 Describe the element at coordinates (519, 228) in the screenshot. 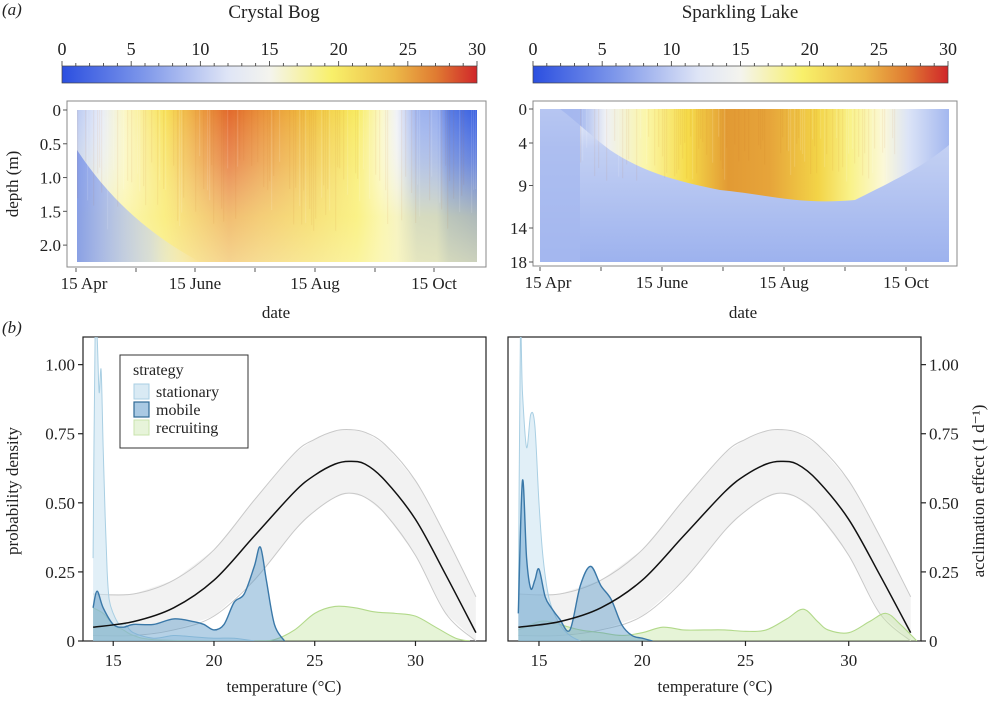

I see `y-tick-label: 14` at that location.